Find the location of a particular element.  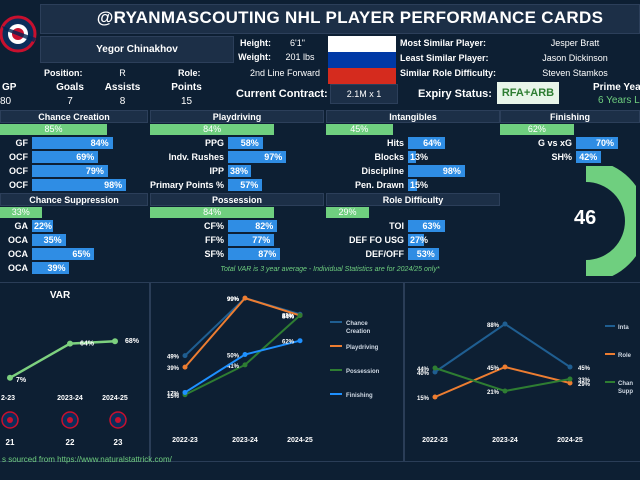

defense-series-line is located at coordinates (502, 347).